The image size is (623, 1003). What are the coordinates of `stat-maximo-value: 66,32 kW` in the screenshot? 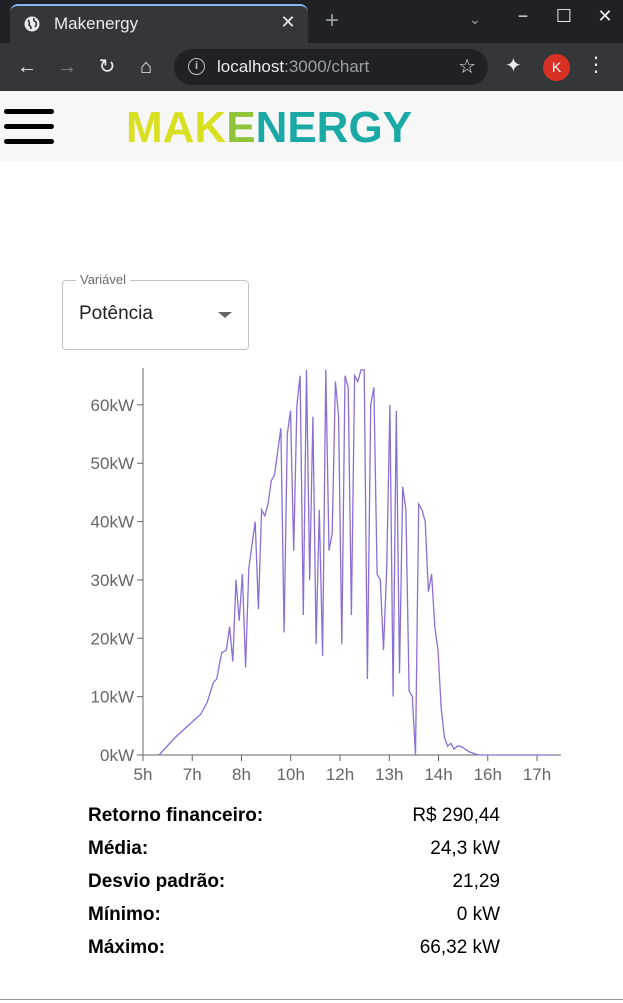 It's located at (459, 947).